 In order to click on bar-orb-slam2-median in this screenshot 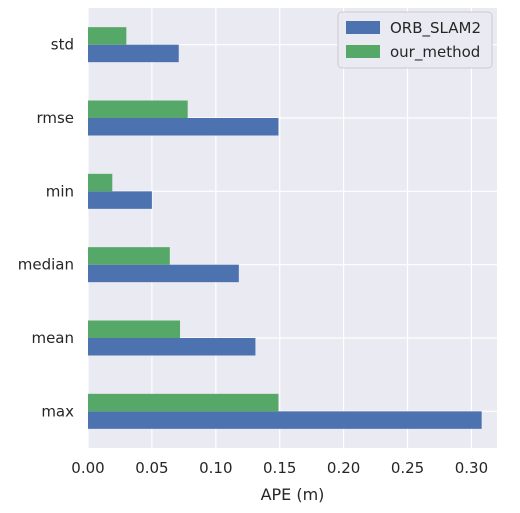, I will do `click(163, 273)`.